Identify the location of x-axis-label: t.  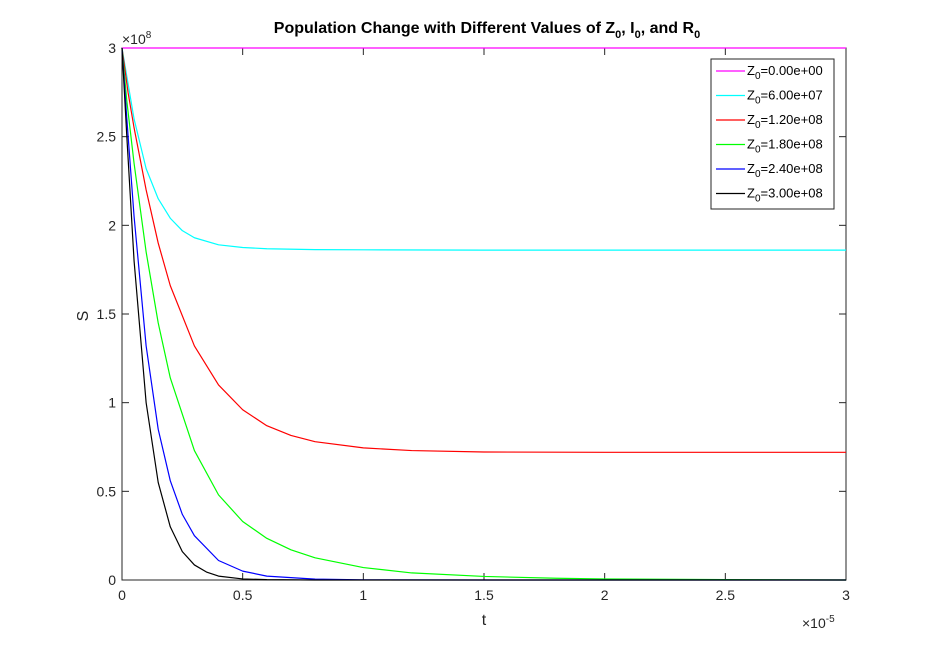
(484, 620).